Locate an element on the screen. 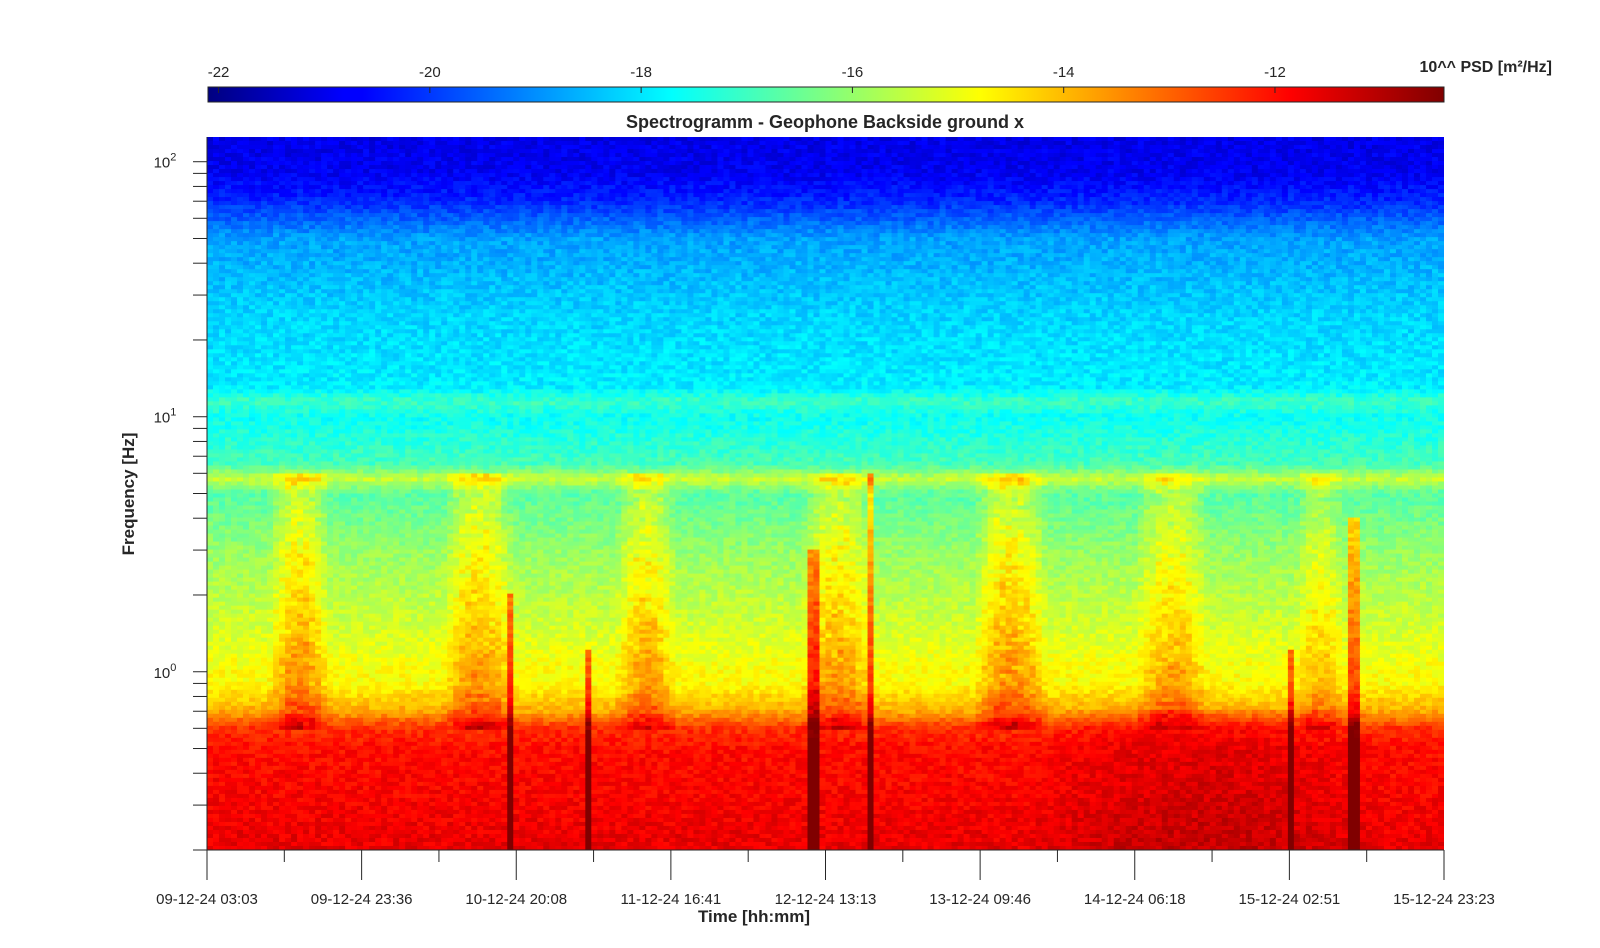 The width and height of the screenshot is (1600, 948). colorbar: -22 -20 -18 -16 -14 -12 10^^ PSD [m²/Hz] is located at coordinates (880, 80).